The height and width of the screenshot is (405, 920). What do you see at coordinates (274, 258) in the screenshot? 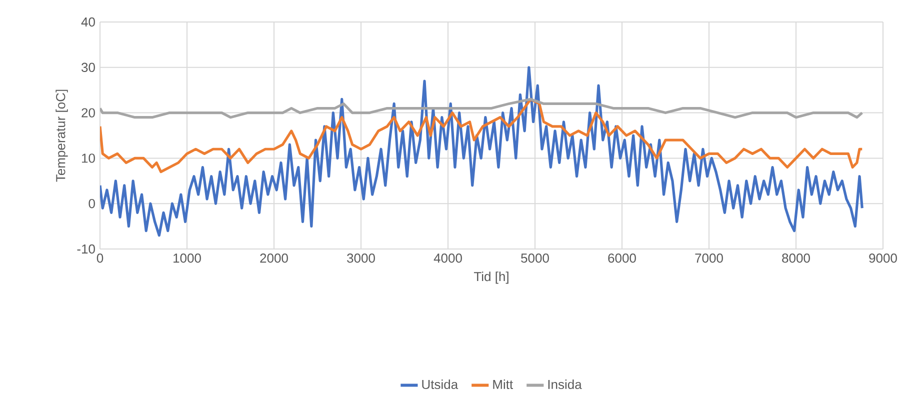
I see `x-tick-label: 2000` at bounding box center [274, 258].